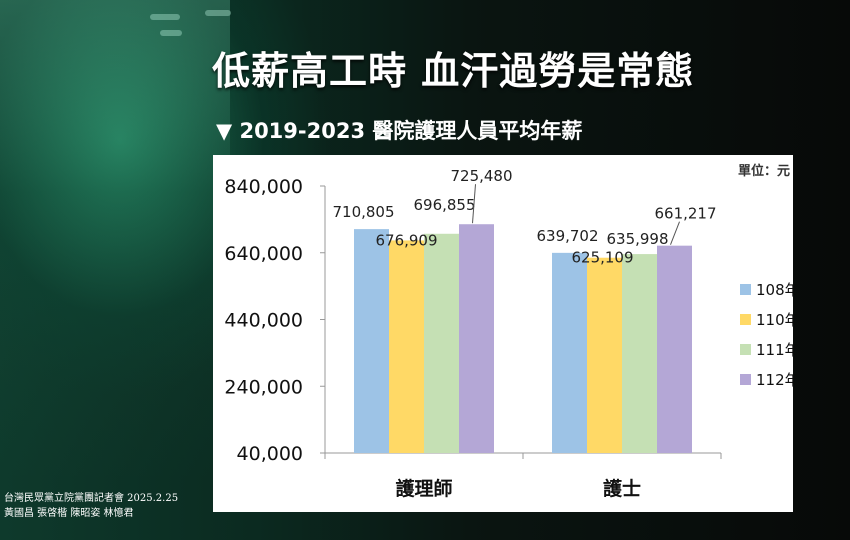 The width and height of the screenshot is (850, 540). What do you see at coordinates (685, 214) in the screenshot?
I see `data-label: 661,217` at bounding box center [685, 214].